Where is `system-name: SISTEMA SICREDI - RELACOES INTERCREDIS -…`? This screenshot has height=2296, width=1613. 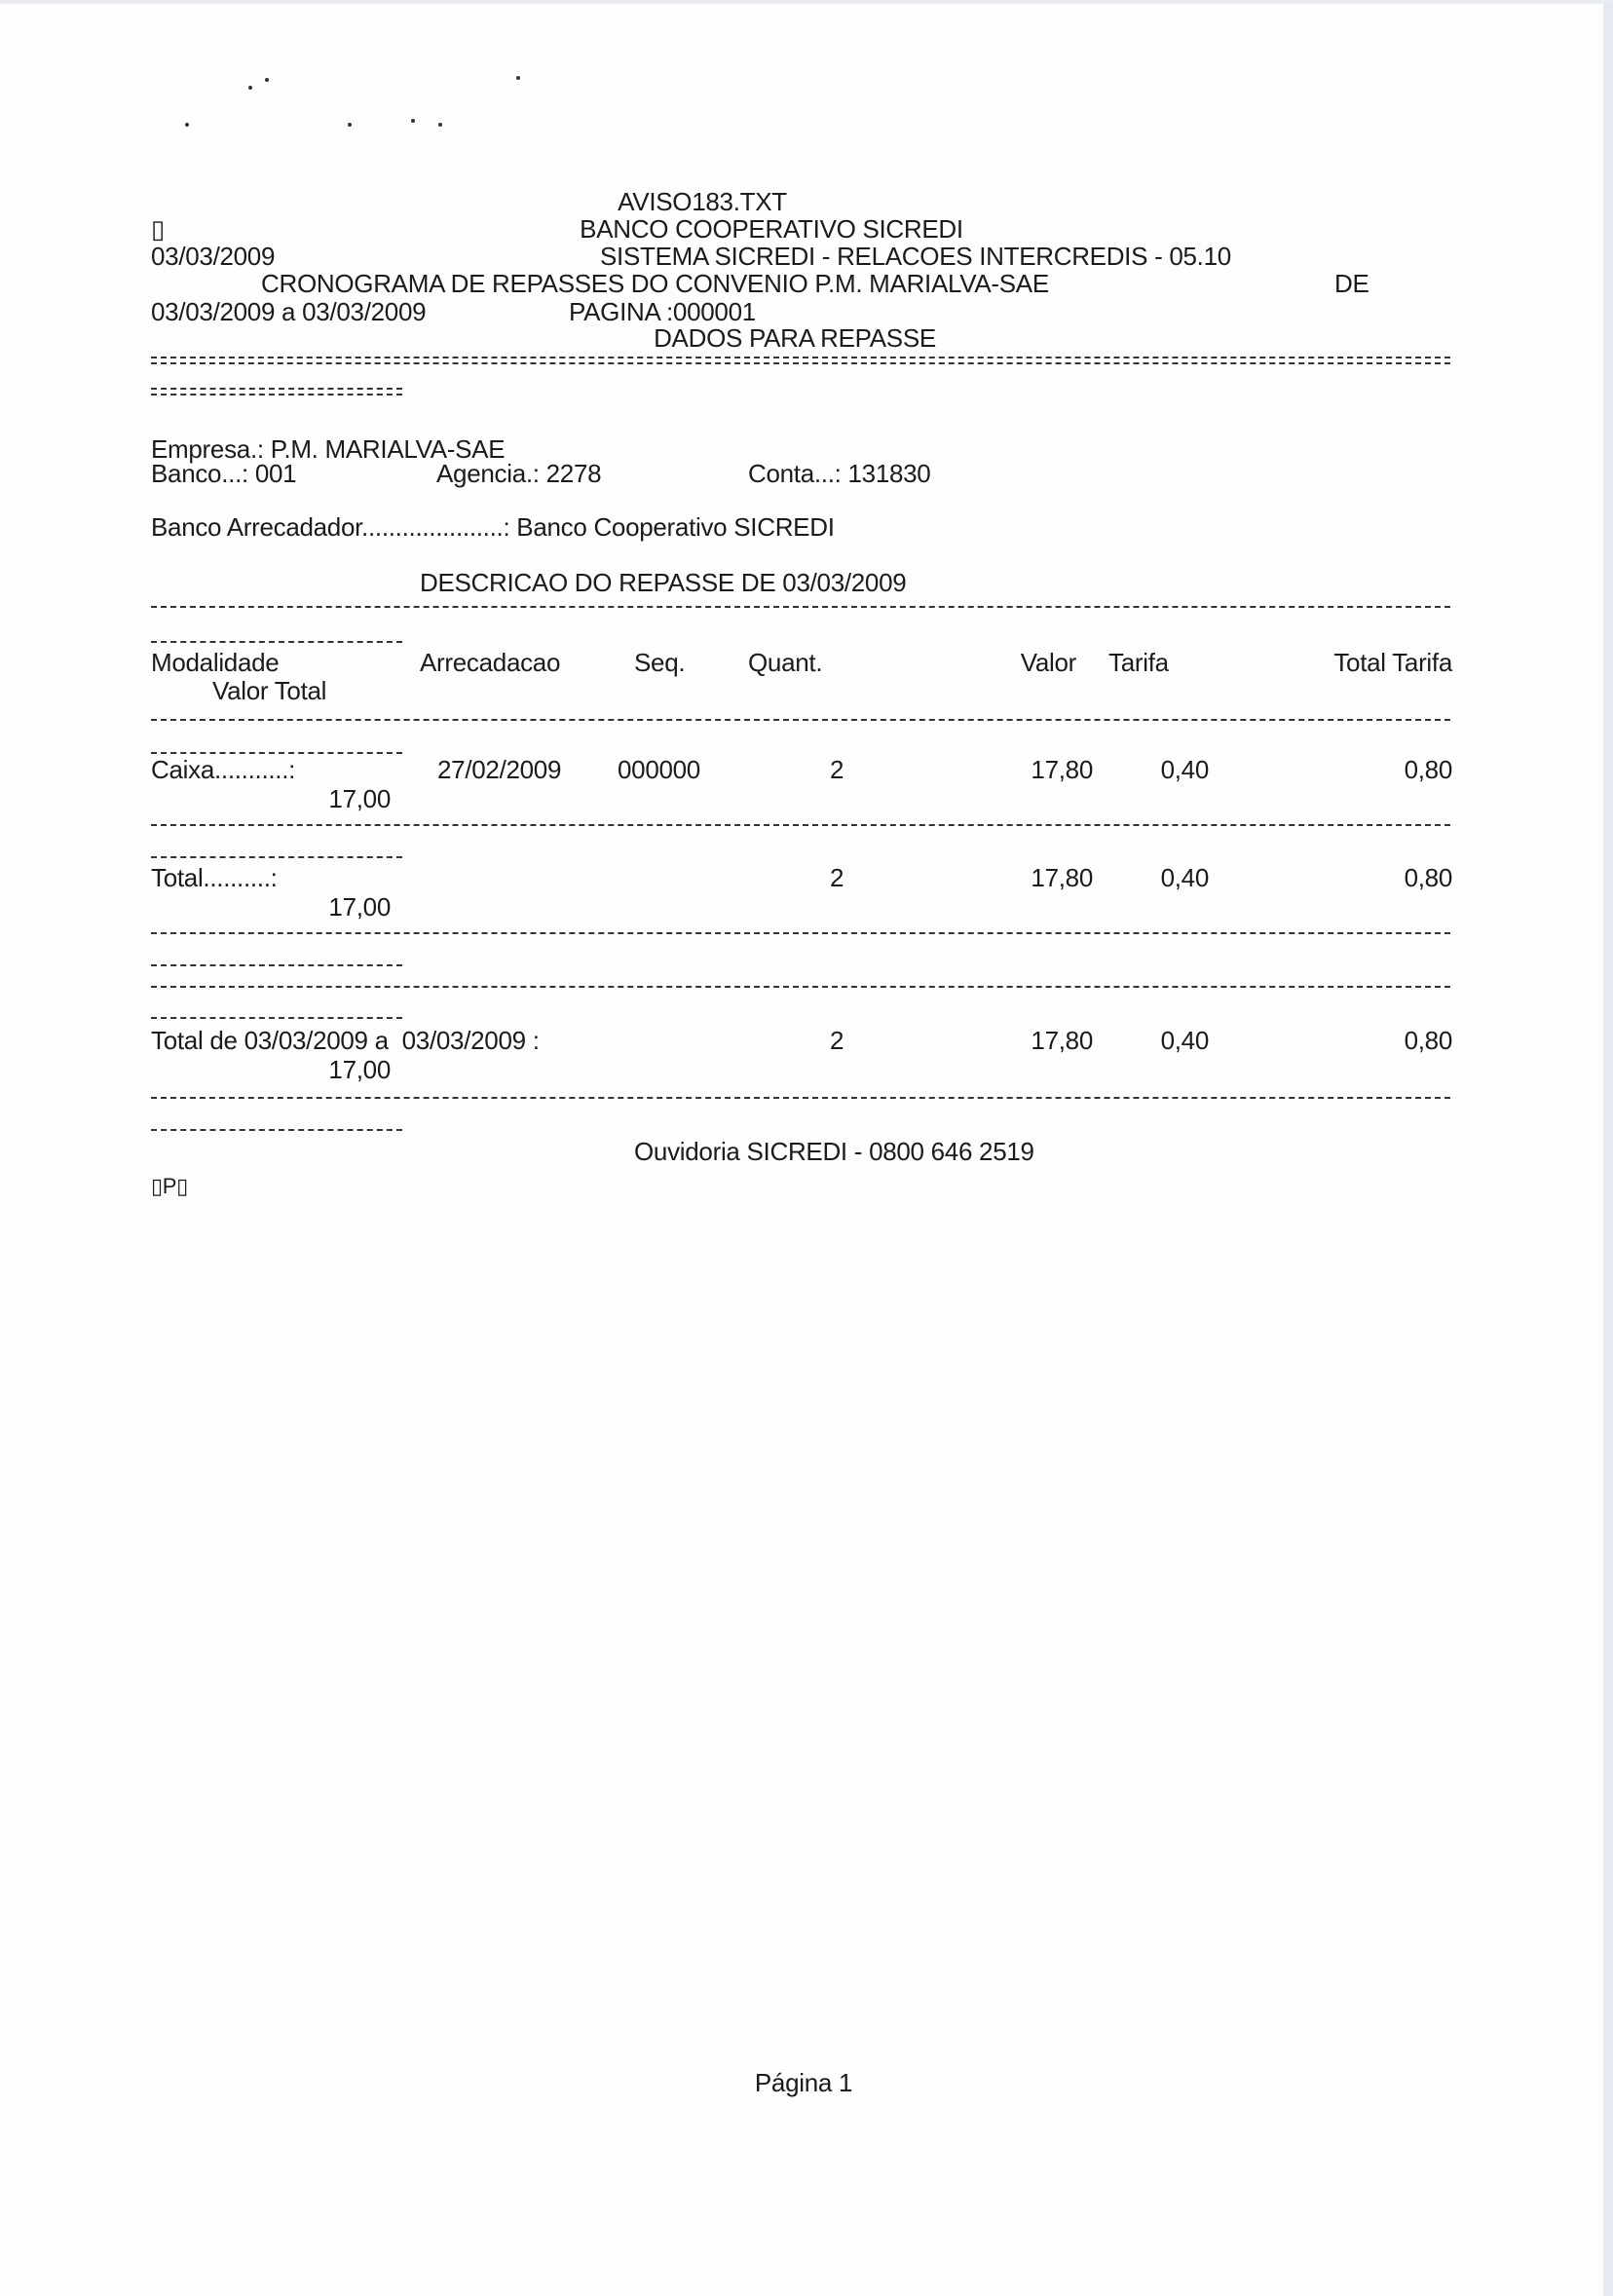 system-name: SISTEMA SICREDI - RELACOES INTERCREDIS -… is located at coordinates (915, 256).